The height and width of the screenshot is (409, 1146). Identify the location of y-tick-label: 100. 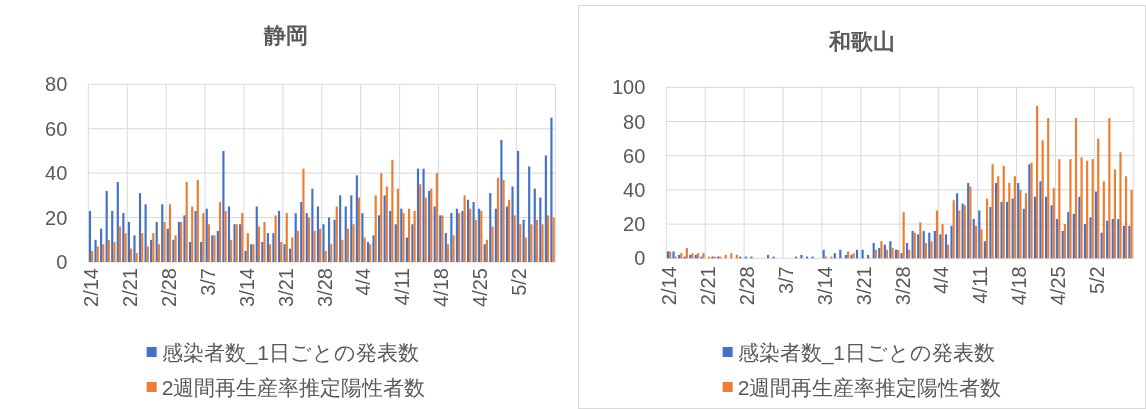
(628, 87).